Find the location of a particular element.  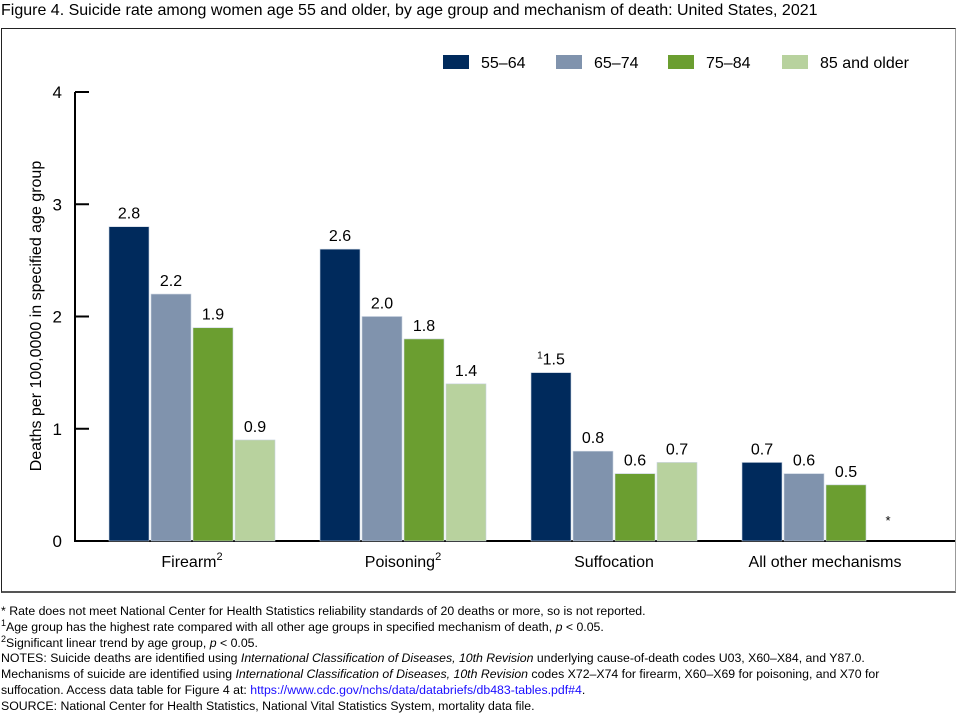

legend-label: 75–84 is located at coordinates (728, 63).